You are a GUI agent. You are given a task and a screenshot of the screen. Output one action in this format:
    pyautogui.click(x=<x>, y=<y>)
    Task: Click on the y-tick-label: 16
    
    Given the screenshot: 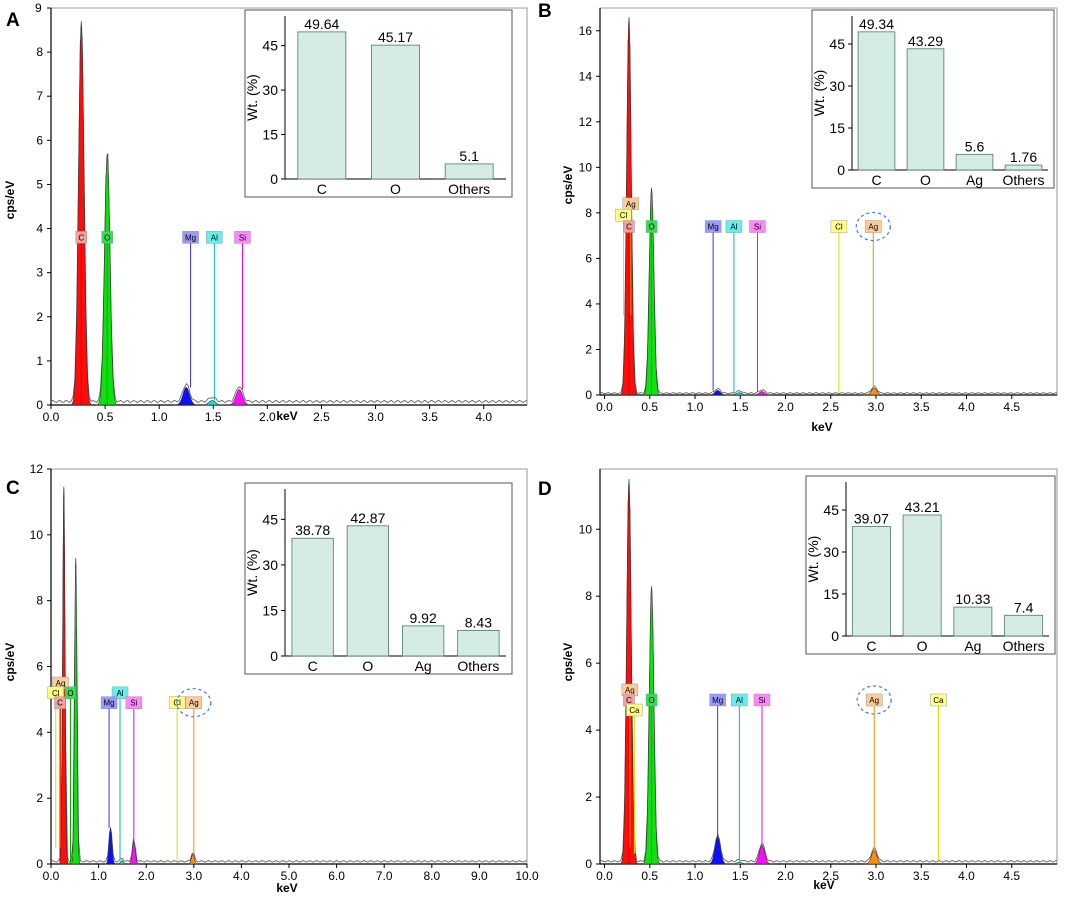 What is the action you would take?
    pyautogui.click(x=586, y=31)
    